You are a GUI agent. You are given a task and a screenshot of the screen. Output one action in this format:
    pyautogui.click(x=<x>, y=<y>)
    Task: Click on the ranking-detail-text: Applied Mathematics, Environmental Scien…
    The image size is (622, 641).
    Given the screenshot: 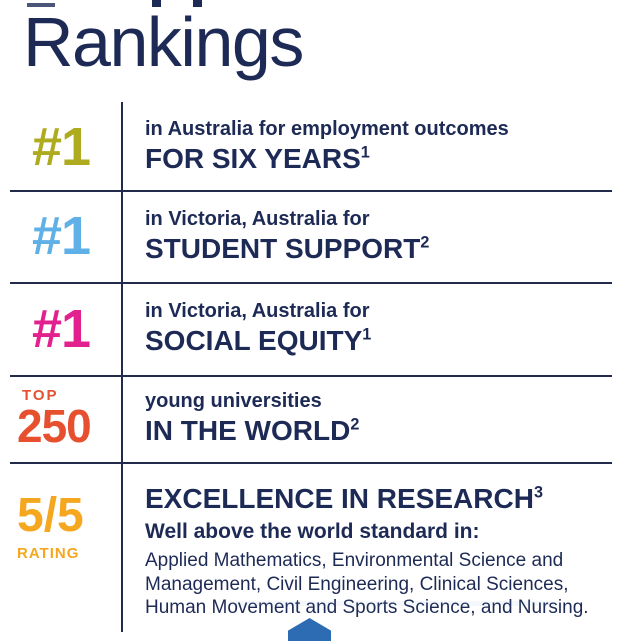 What is the action you would take?
    pyautogui.click(x=383, y=584)
    